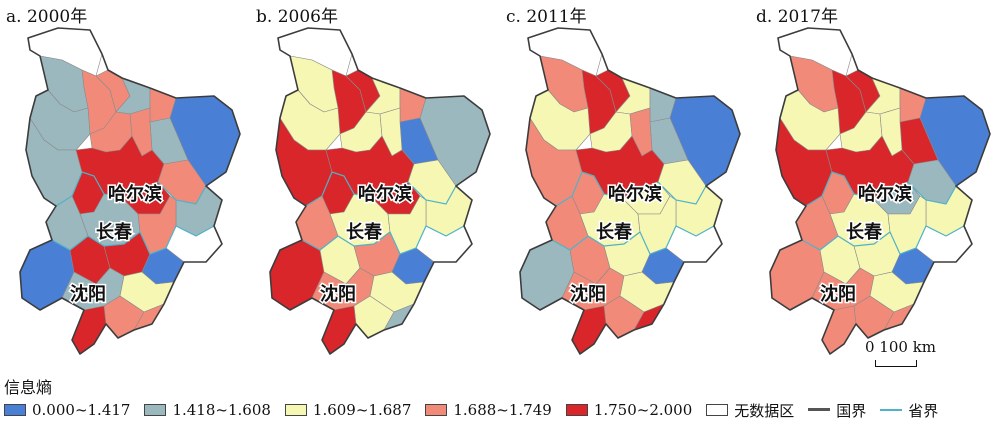  What do you see at coordinates (81, 410) in the screenshot?
I see `legend-label: 0.000~1.417` at bounding box center [81, 410].